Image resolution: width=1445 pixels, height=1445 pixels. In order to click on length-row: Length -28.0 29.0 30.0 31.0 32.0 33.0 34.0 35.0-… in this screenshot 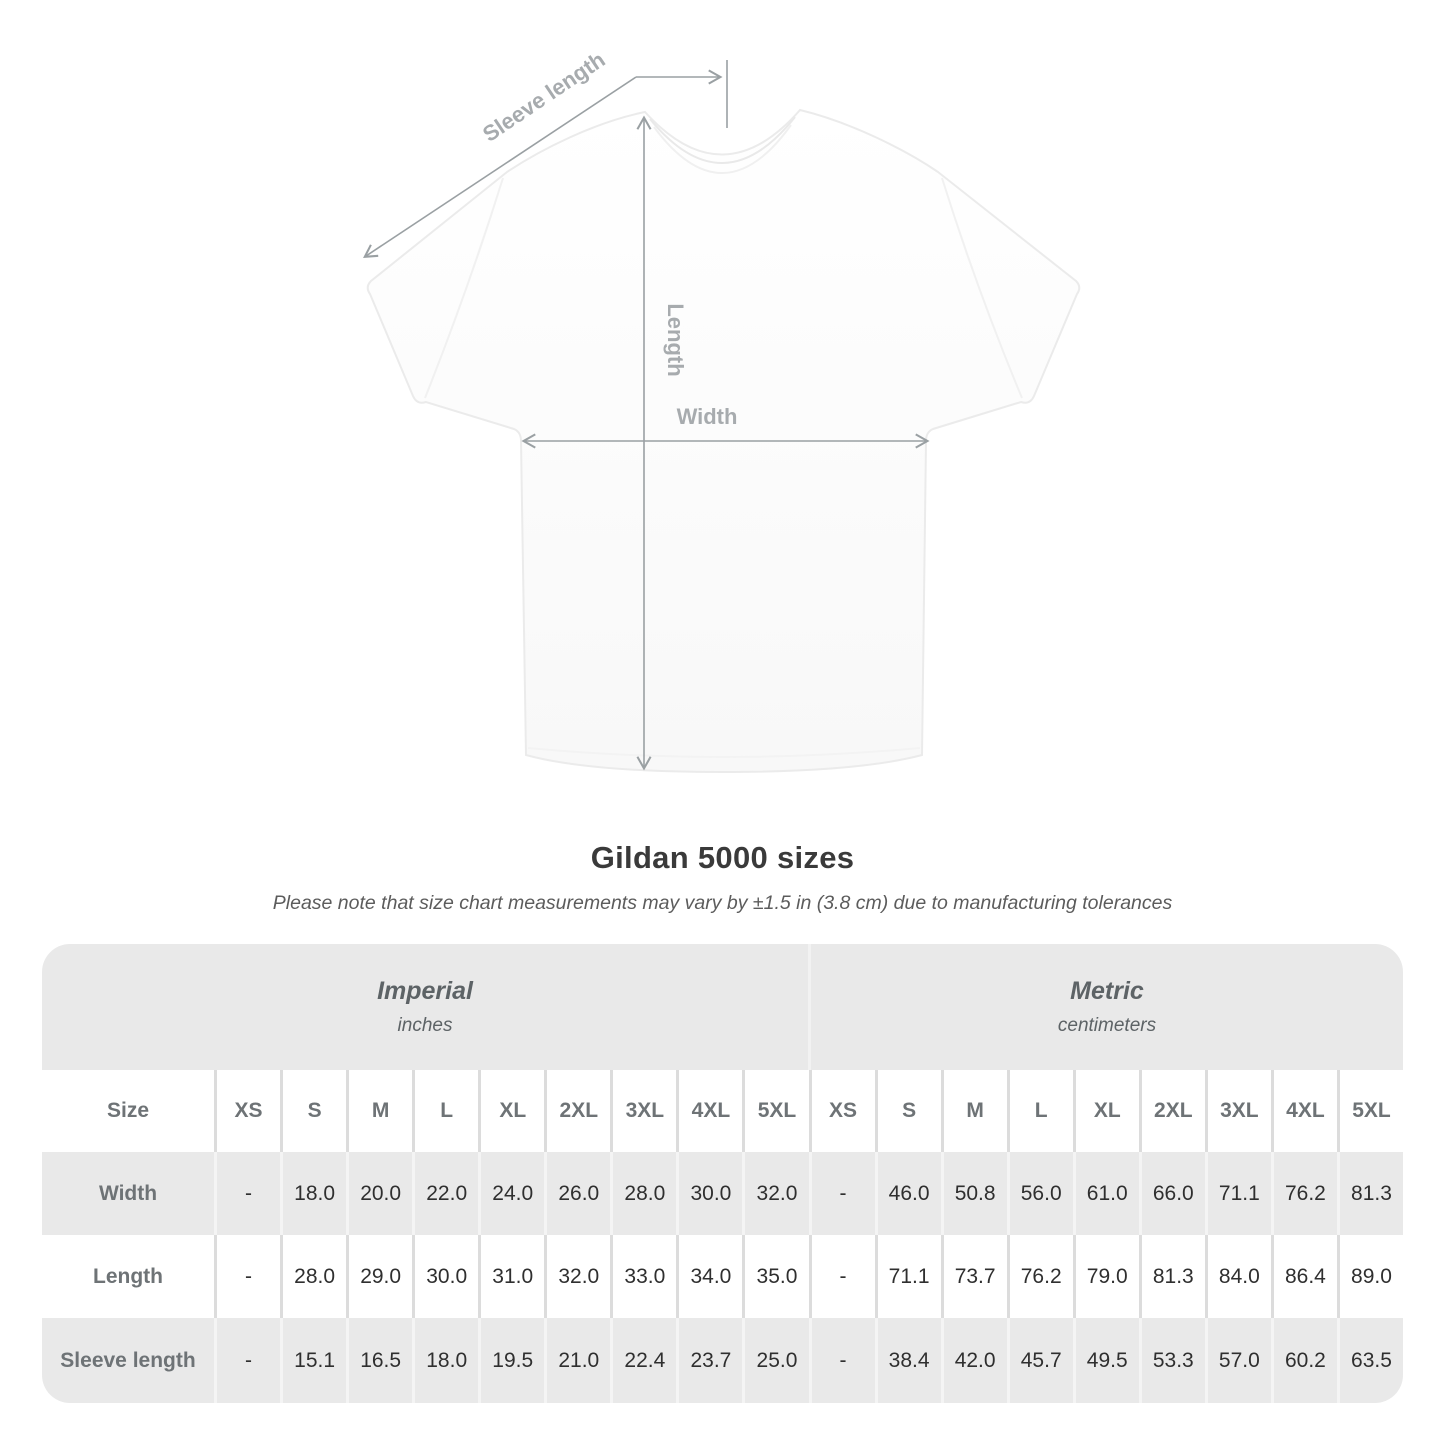, I will do `click(722, 1276)`.